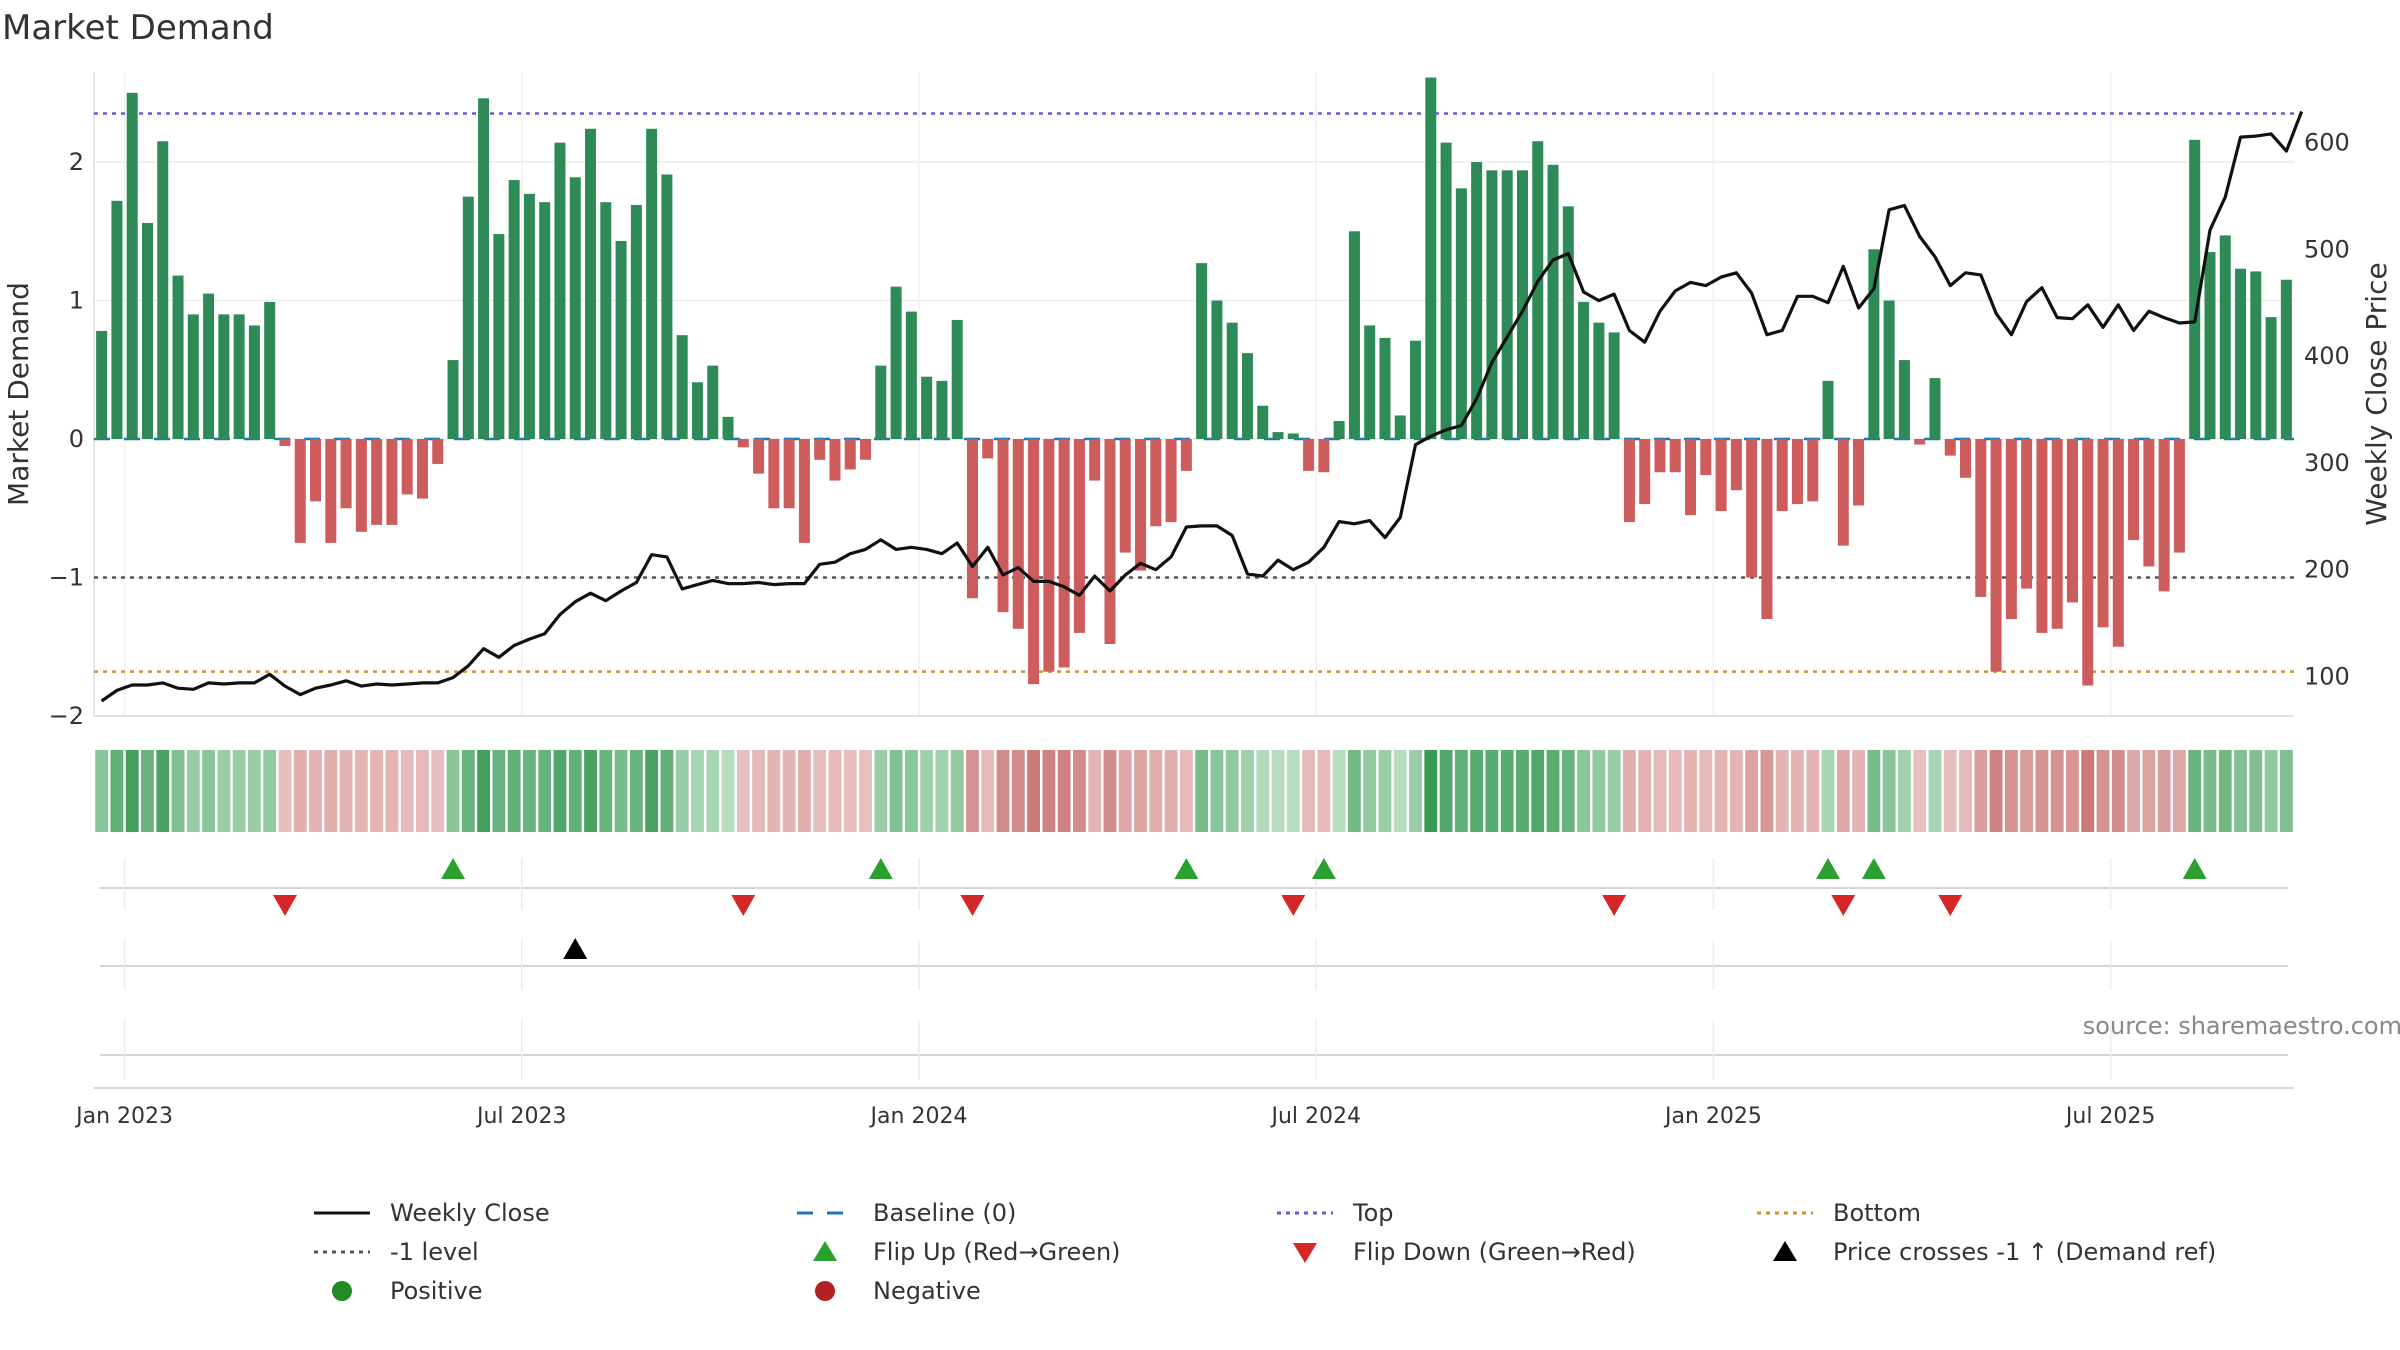 This screenshot has height=1350, width=2400. Describe the element at coordinates (431, 1213) in the screenshot. I see `legend-item: Weekly Close` at that location.